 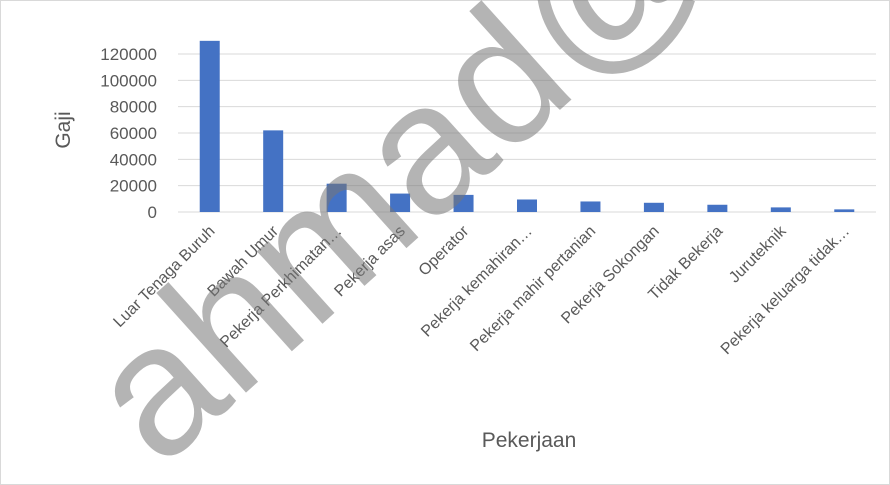 What do you see at coordinates (128, 54) in the screenshot?
I see `y-tick-label: 120000` at bounding box center [128, 54].